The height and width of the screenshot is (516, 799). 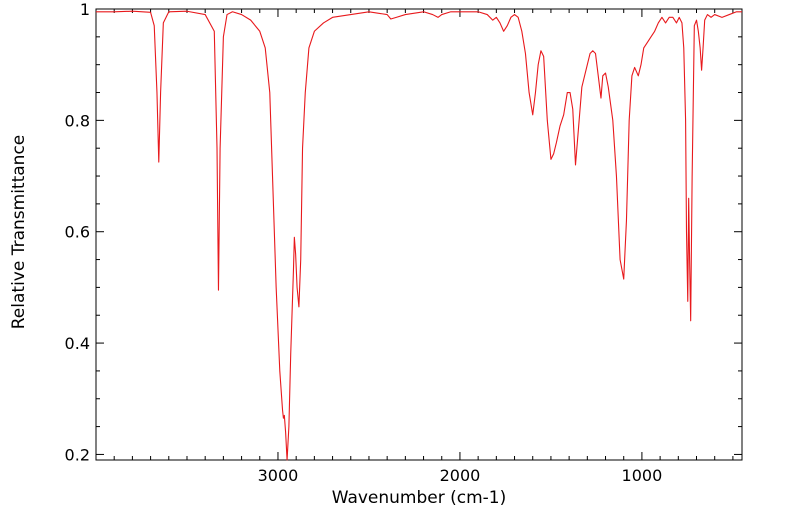 I want to click on x-axis-tick-labels: 3000 2000 1000, so click(x=460, y=475).